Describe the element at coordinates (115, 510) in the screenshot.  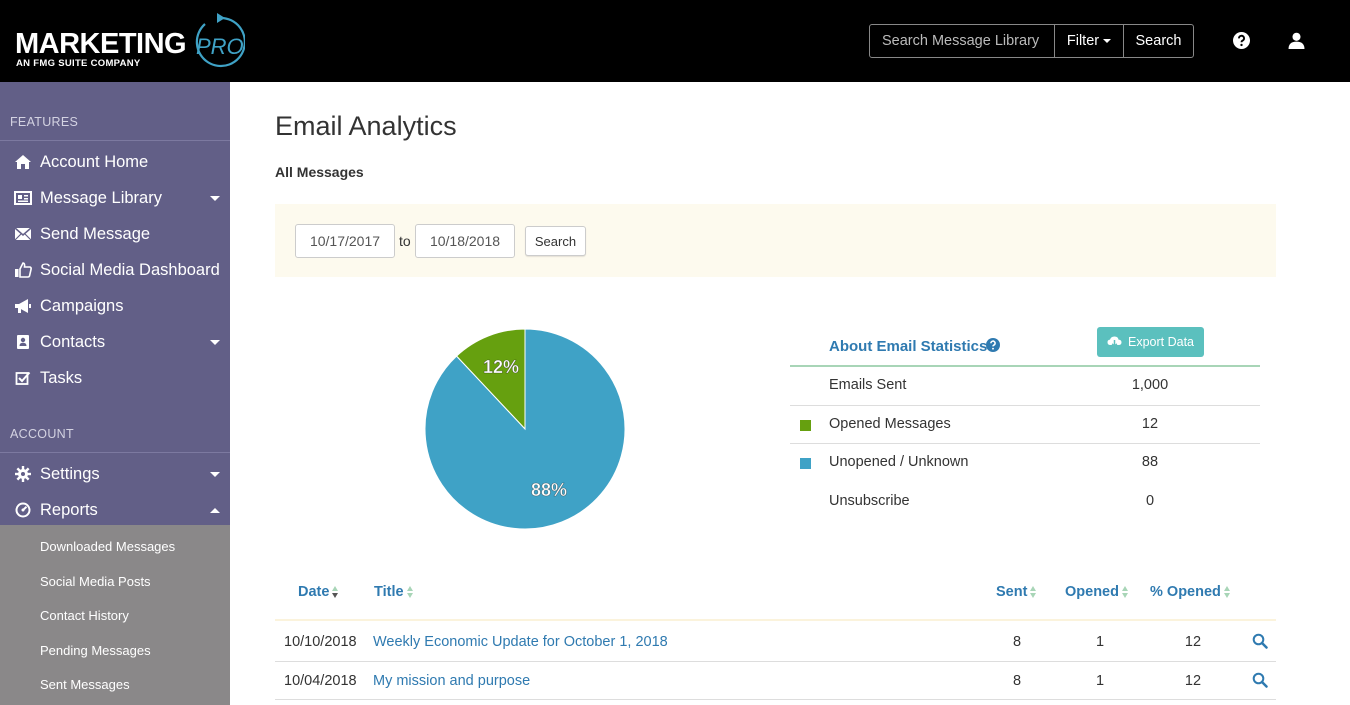
I see `sidebar-item-reports: Reports` at that location.